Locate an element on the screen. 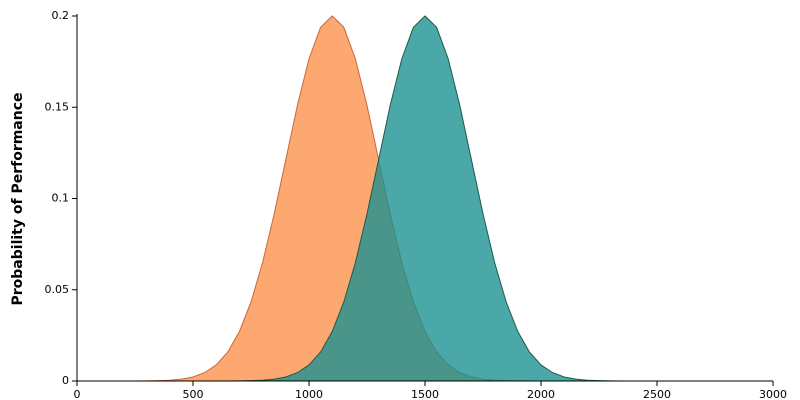 Image resolution: width=800 pixels, height=400 pixels. x-tick-label: 3000 is located at coordinates (773, 394).